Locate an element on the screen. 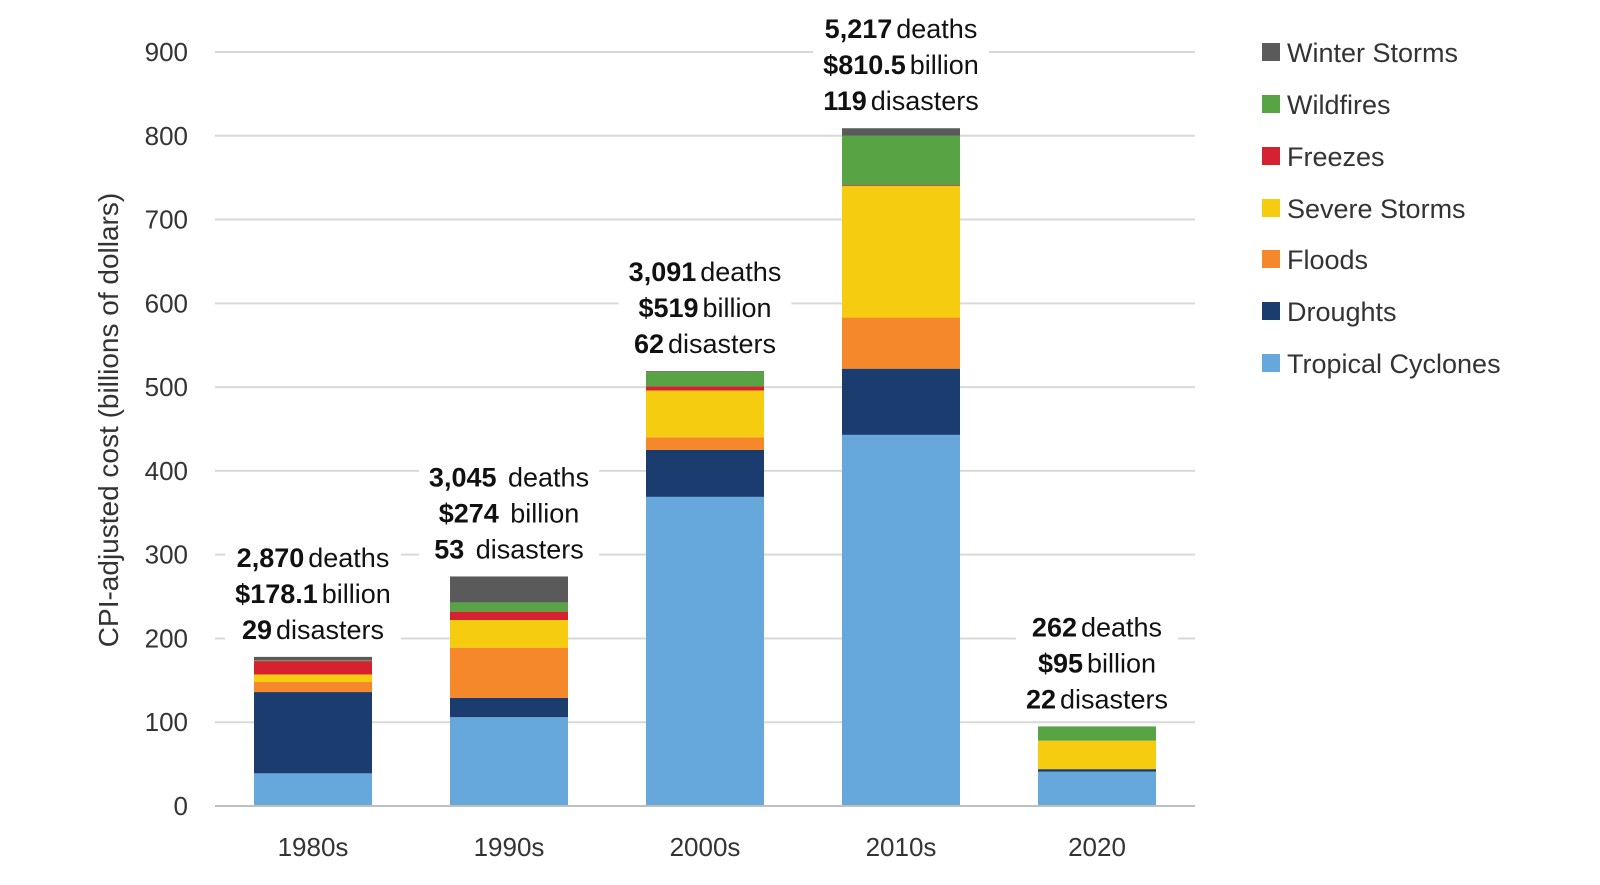  annotation-value: 3,091 is located at coordinates (663, 272).